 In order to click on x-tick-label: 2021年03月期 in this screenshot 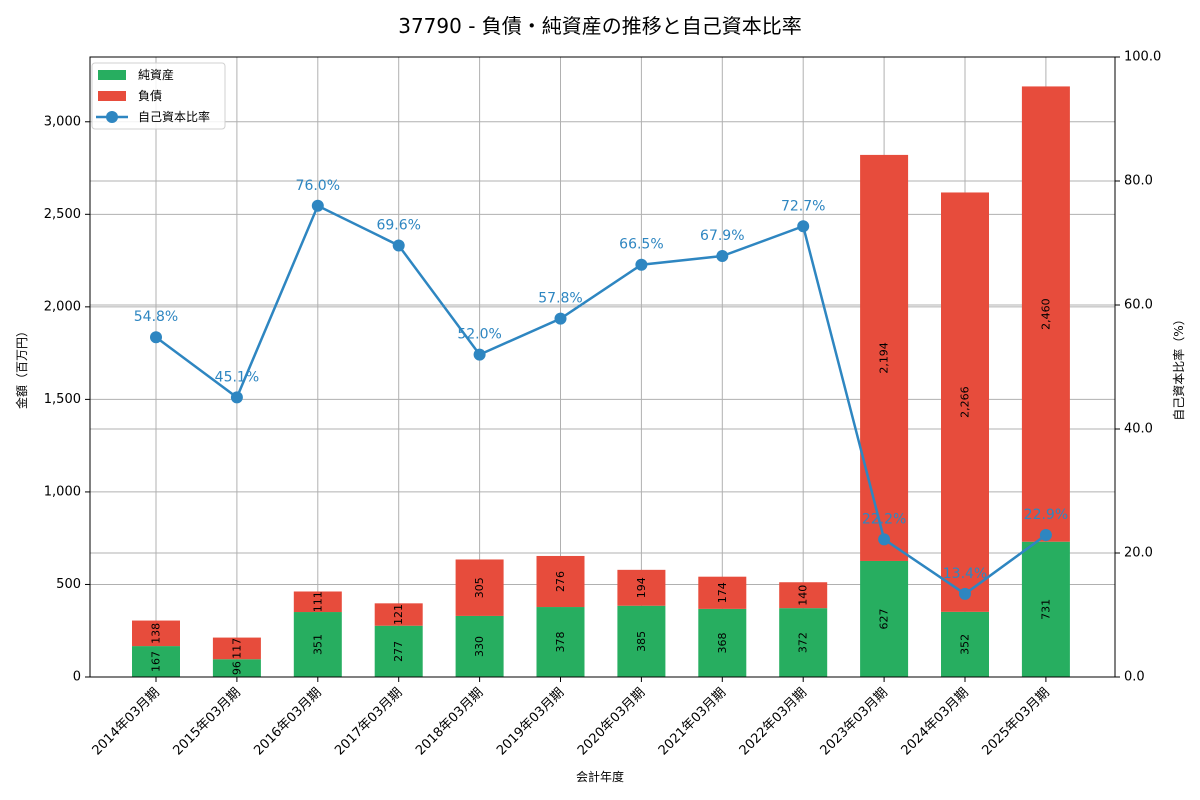, I will do `click(692, 721)`.